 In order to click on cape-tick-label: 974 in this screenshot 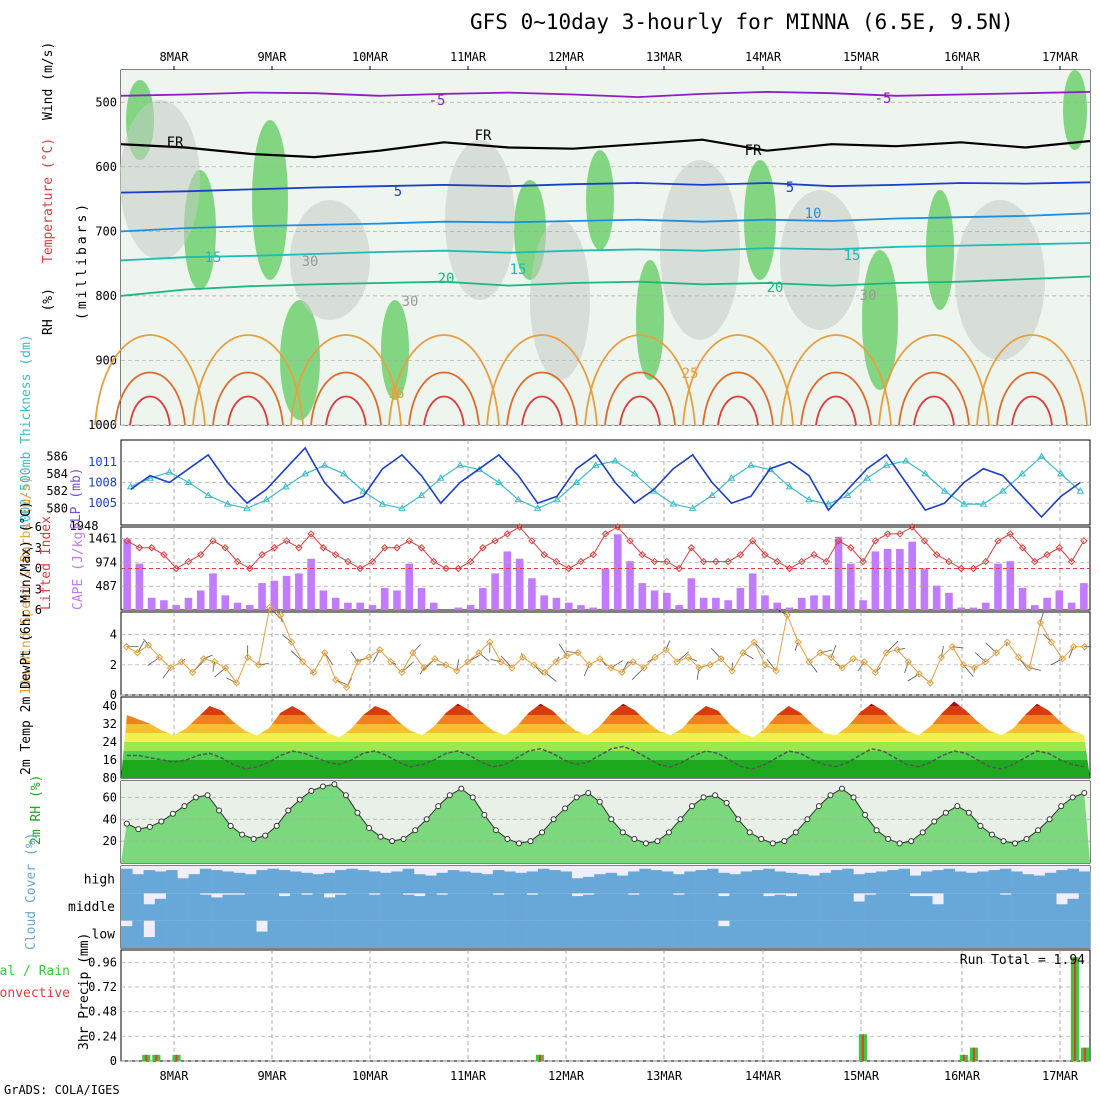, I will do `click(106, 562)`.